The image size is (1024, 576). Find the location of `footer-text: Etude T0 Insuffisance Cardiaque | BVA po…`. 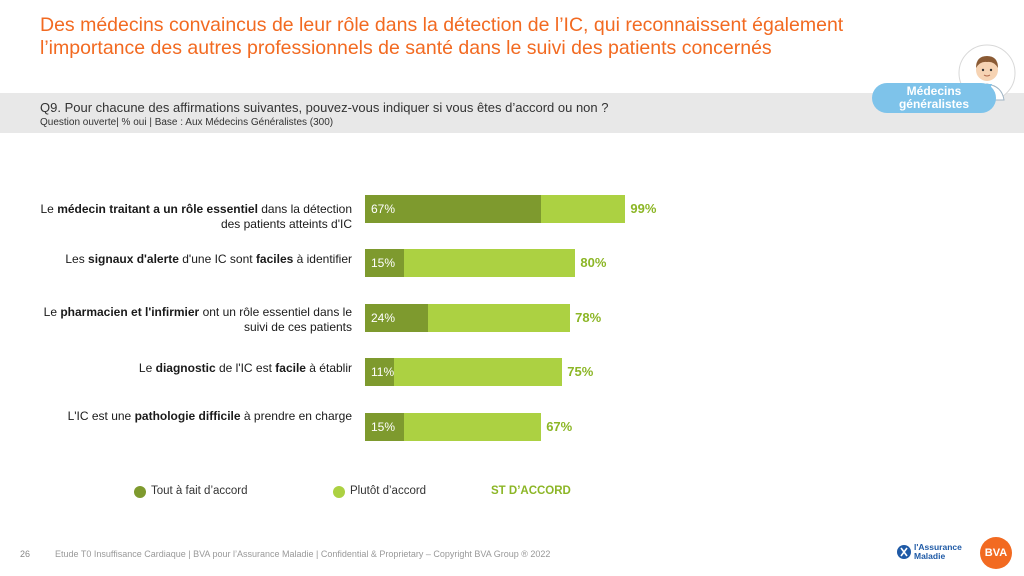

footer-text: Etude T0 Insuffisance Cardiaque | BVA po… is located at coordinates (303, 554).